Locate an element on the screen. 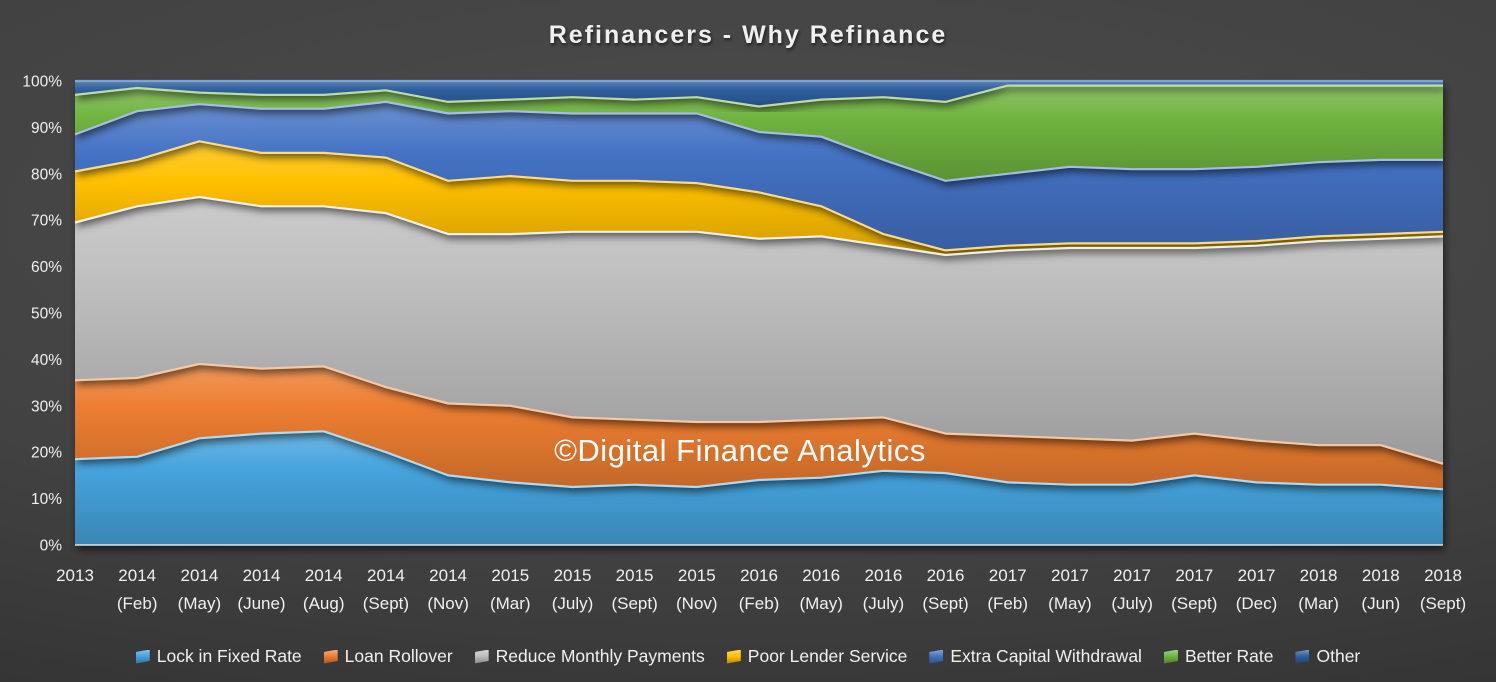  legend-label: Extra Capital Withdrawal is located at coordinates (1046, 656).